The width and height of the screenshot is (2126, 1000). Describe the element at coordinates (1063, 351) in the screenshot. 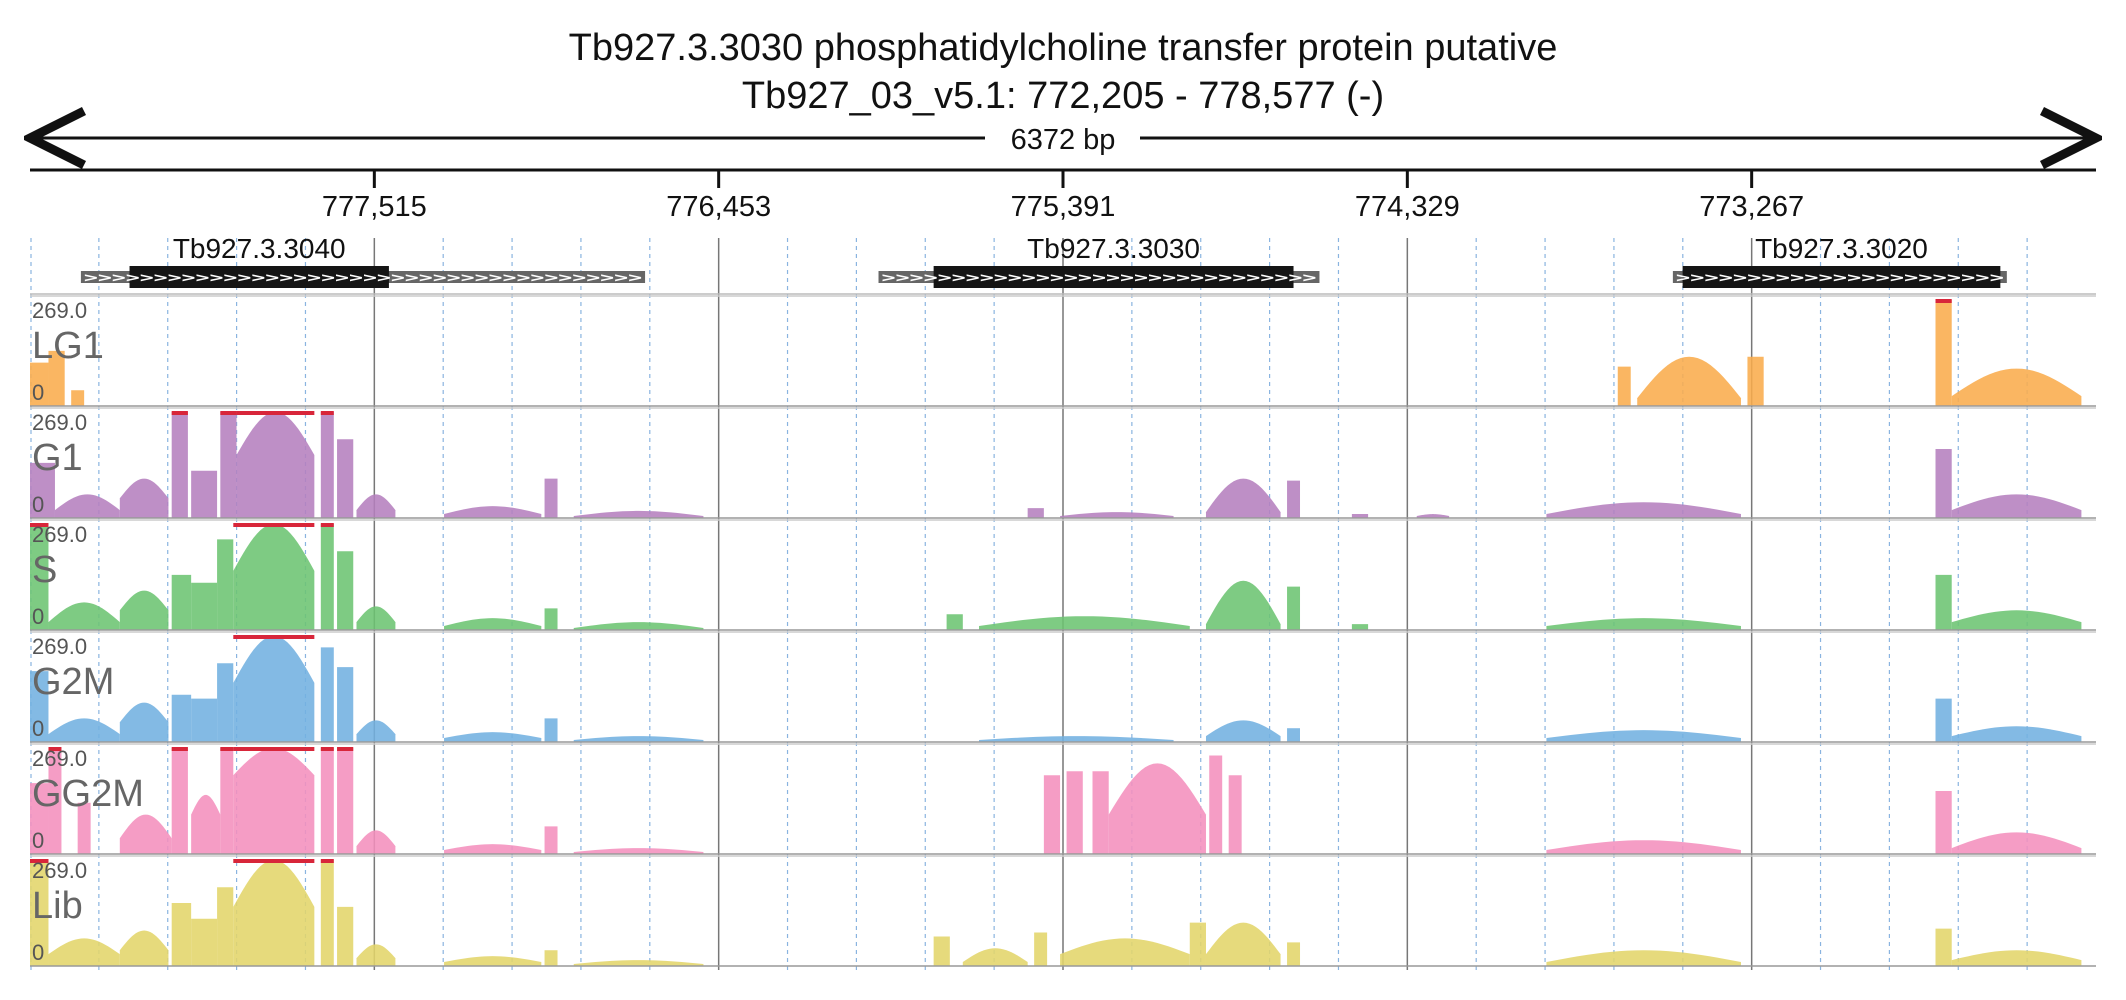

I see `track-lg1: 269.0 0 LG1` at that location.